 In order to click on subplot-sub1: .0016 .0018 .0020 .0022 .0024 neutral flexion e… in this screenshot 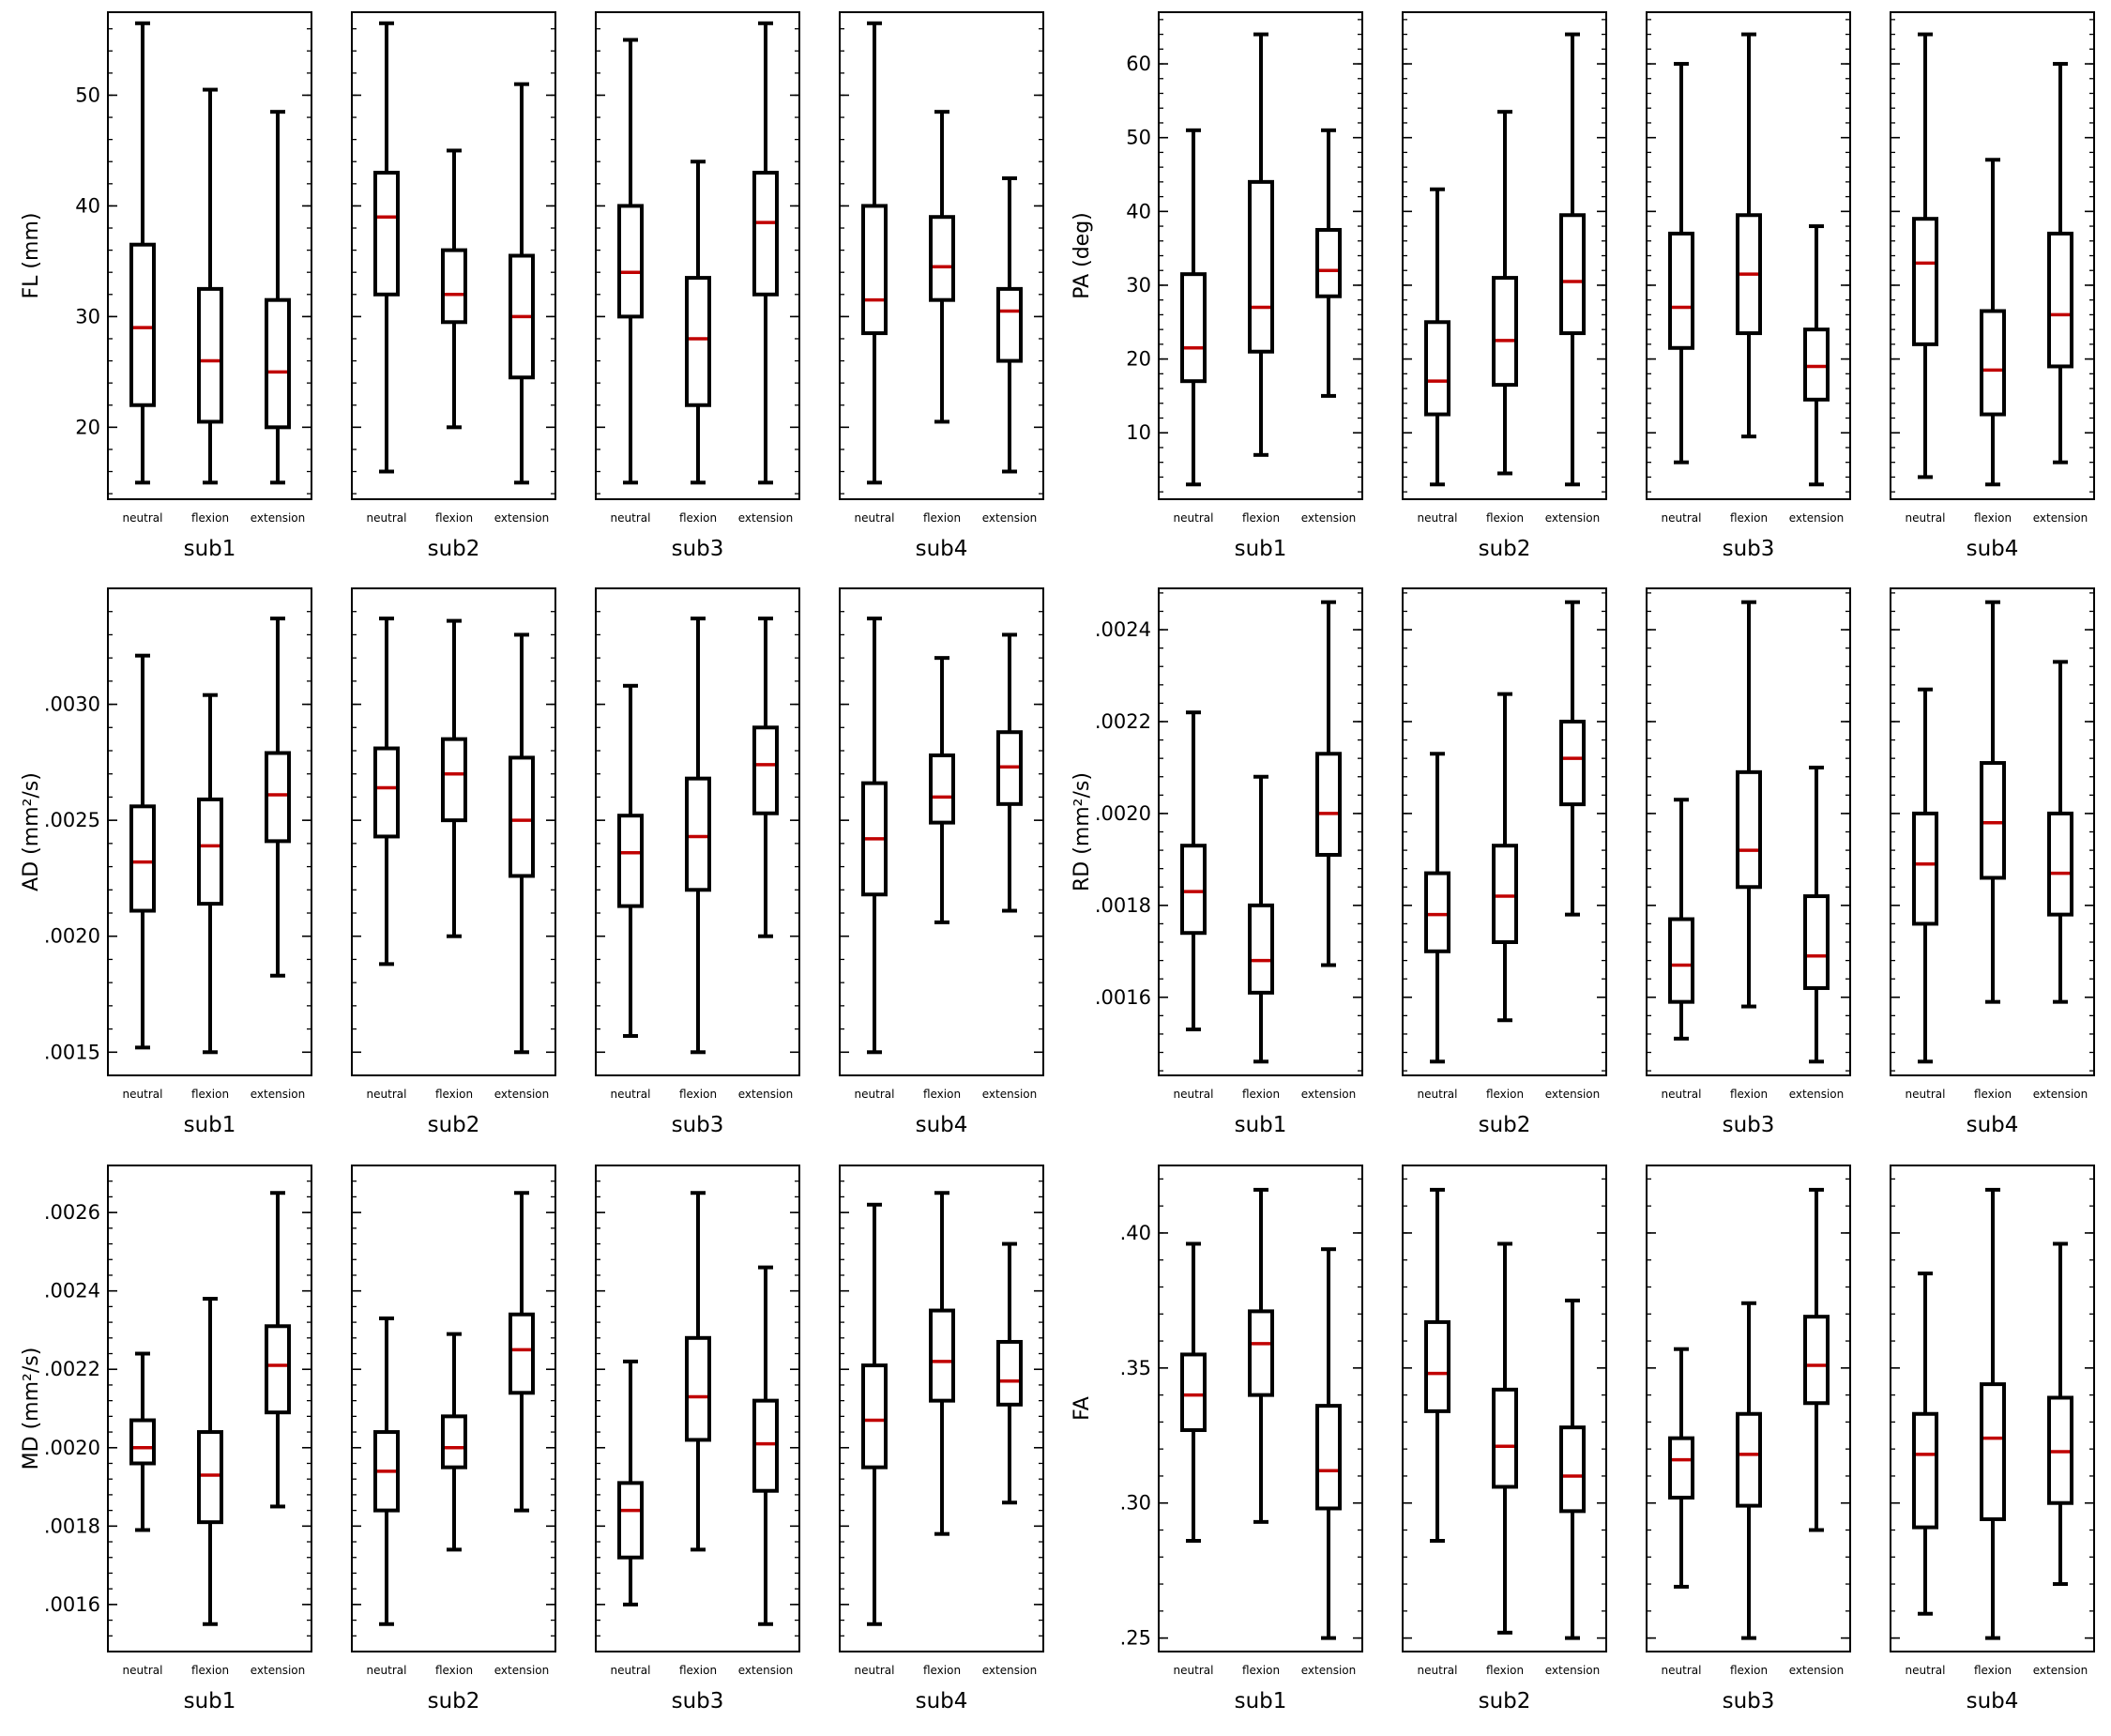, I will do `click(1229, 862)`.